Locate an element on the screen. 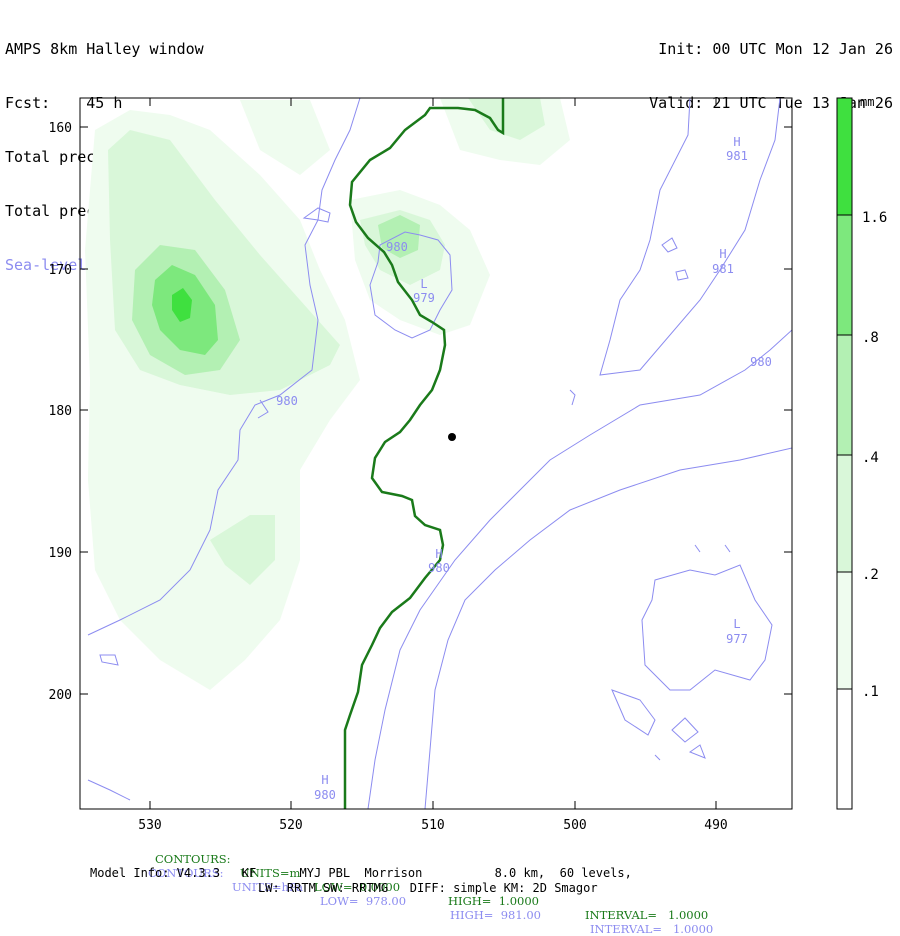 Image resolution: width=900 pixels, height=936 pixels. x-tick-labels: 530 520 510 500 490 is located at coordinates (432, 825).